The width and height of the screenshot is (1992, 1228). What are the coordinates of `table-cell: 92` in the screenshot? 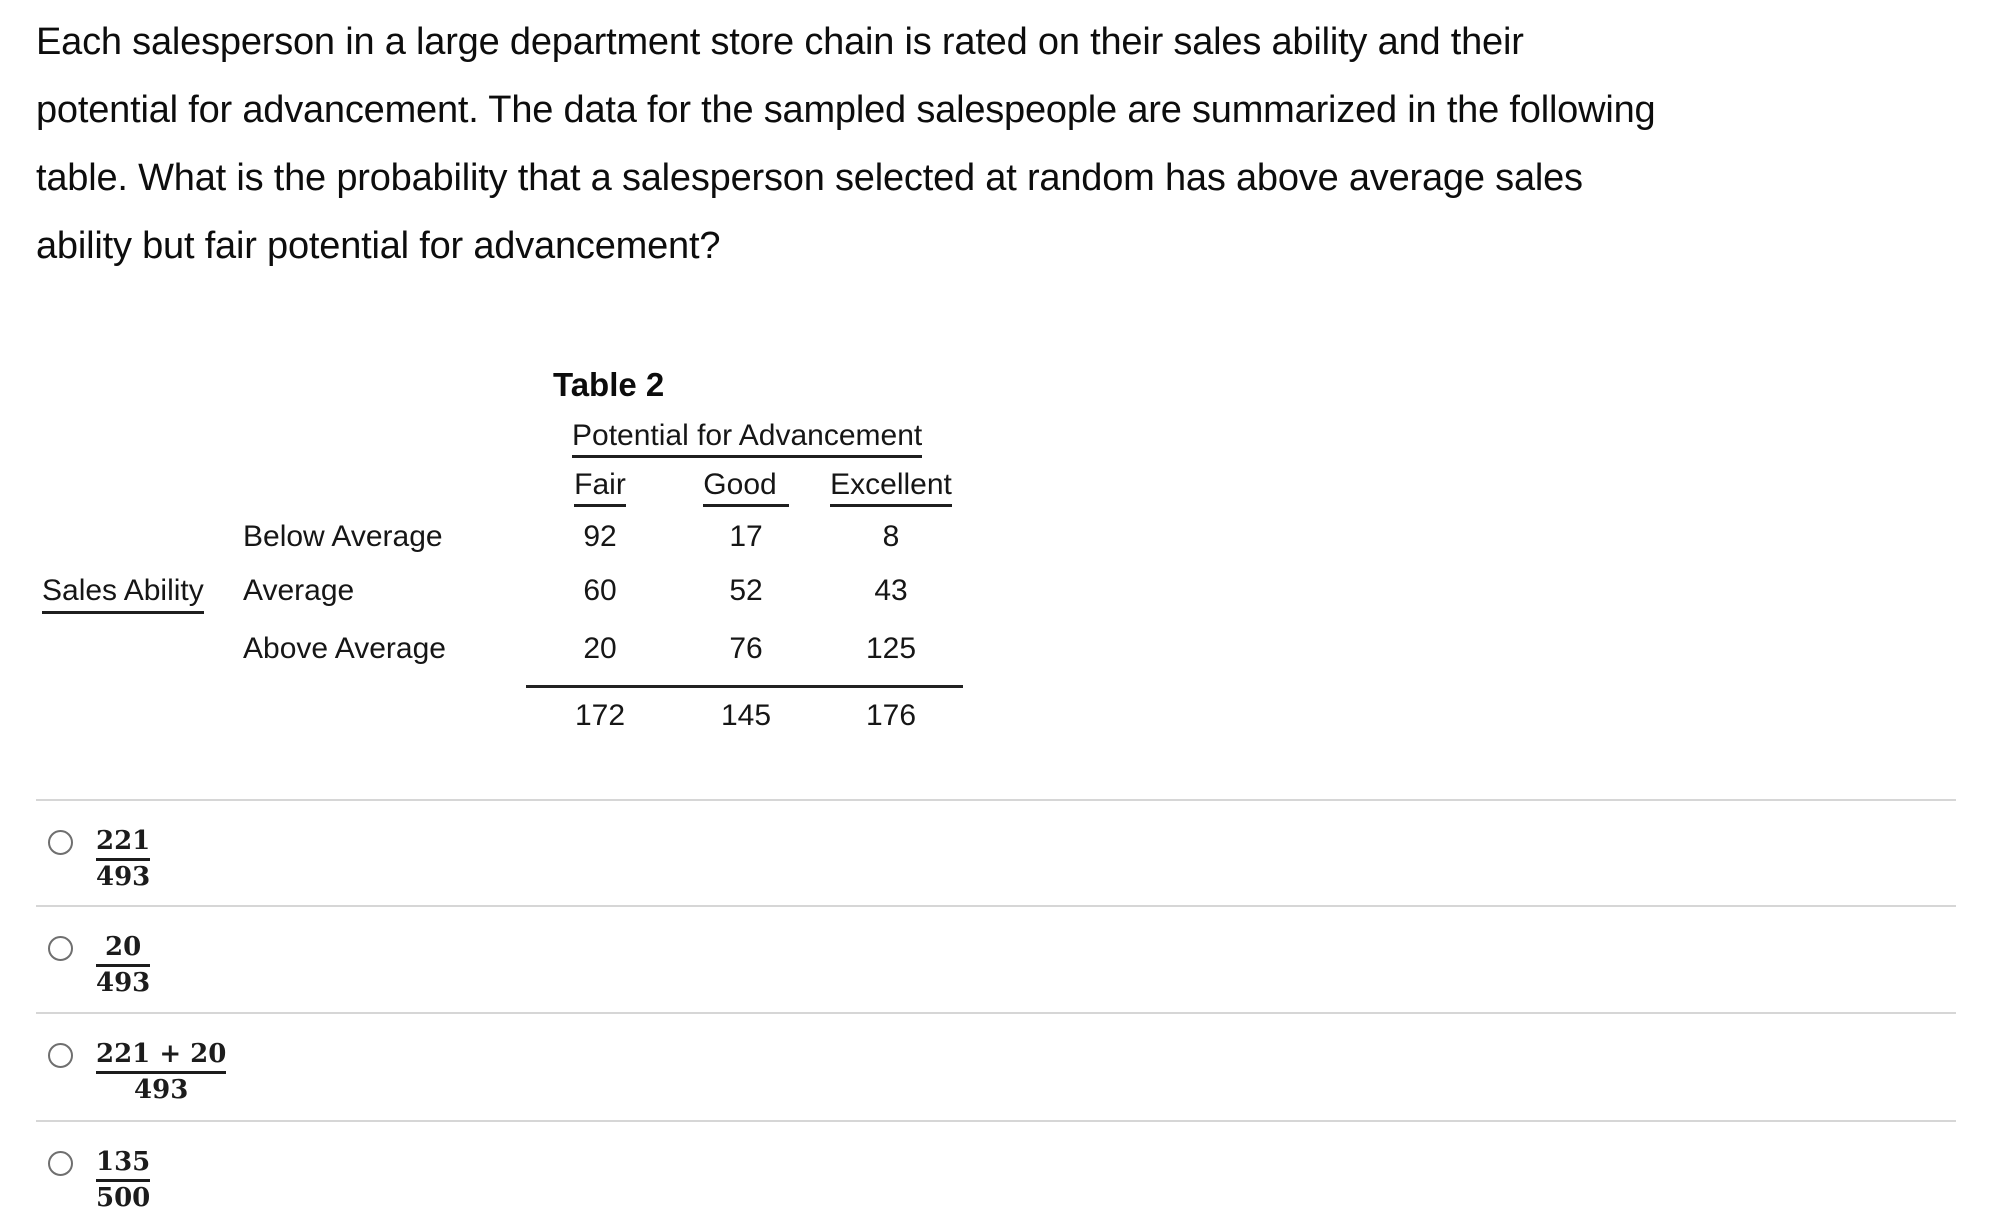 It's located at (600, 536).